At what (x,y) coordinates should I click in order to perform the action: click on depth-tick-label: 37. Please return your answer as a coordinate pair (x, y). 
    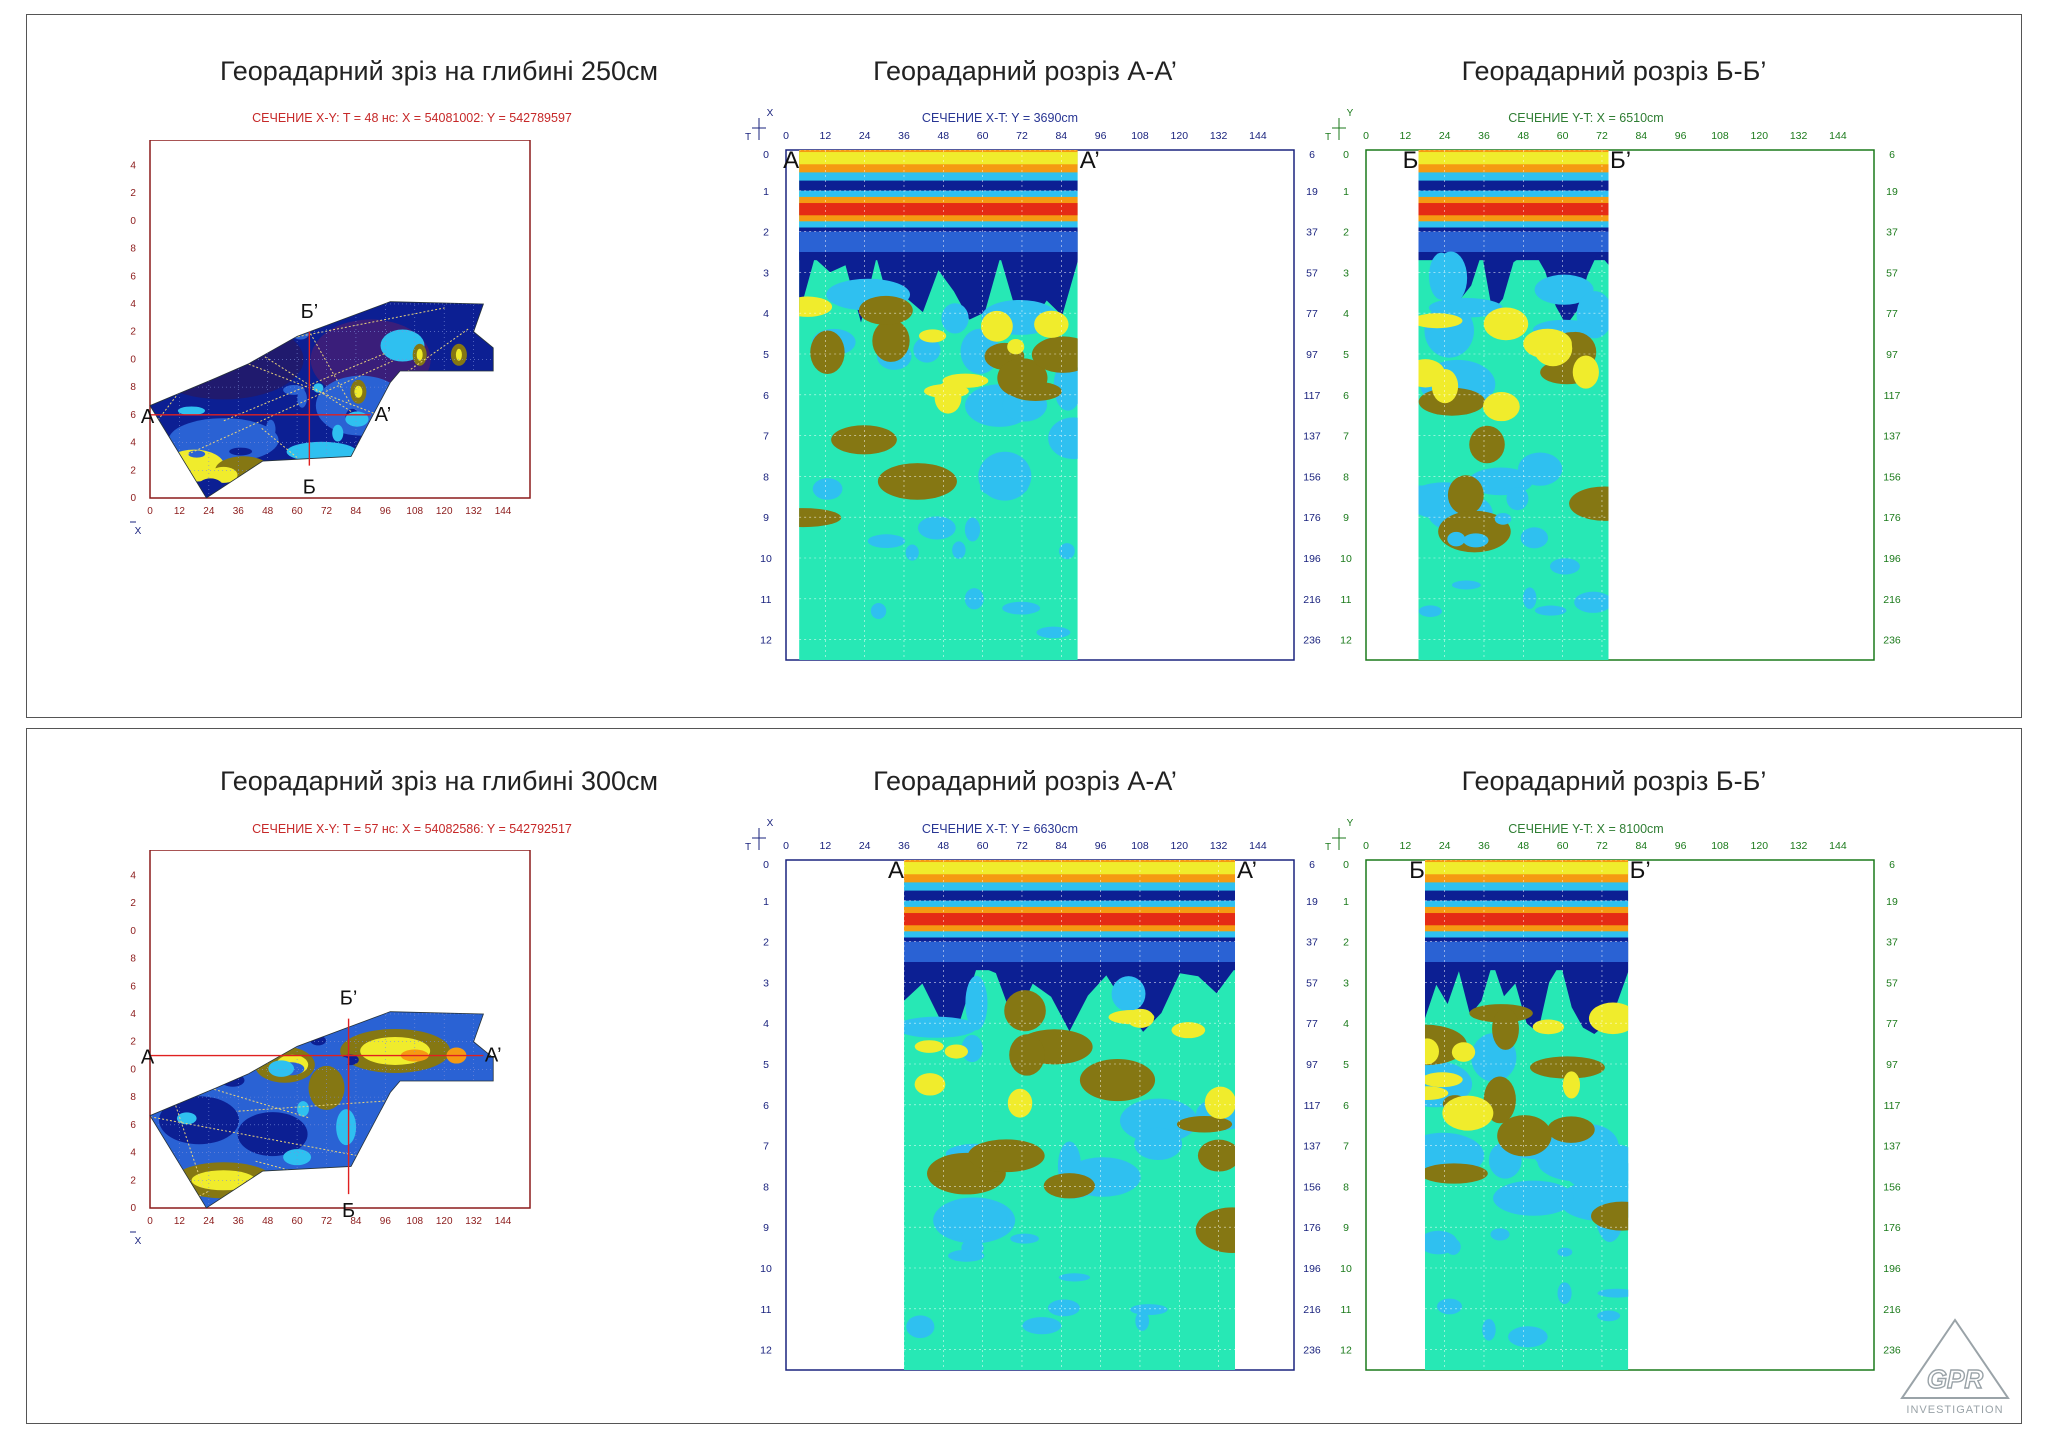
    Looking at the image, I should click on (1312, 233).